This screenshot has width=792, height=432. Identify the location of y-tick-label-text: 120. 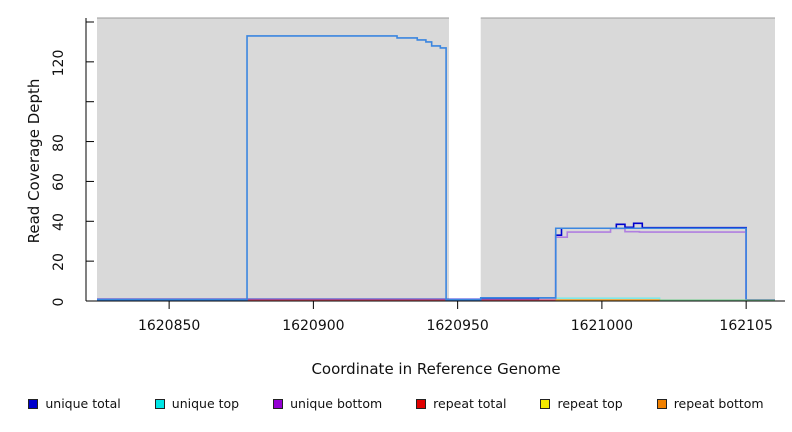
(59, 63).